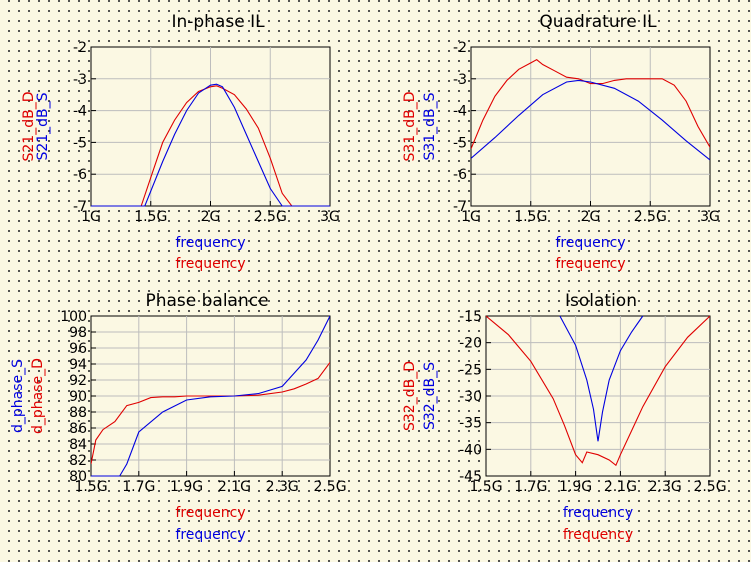 The image size is (751, 562). Describe the element at coordinates (78, 365) in the screenshot. I see `y-tick-label: 94` at that location.